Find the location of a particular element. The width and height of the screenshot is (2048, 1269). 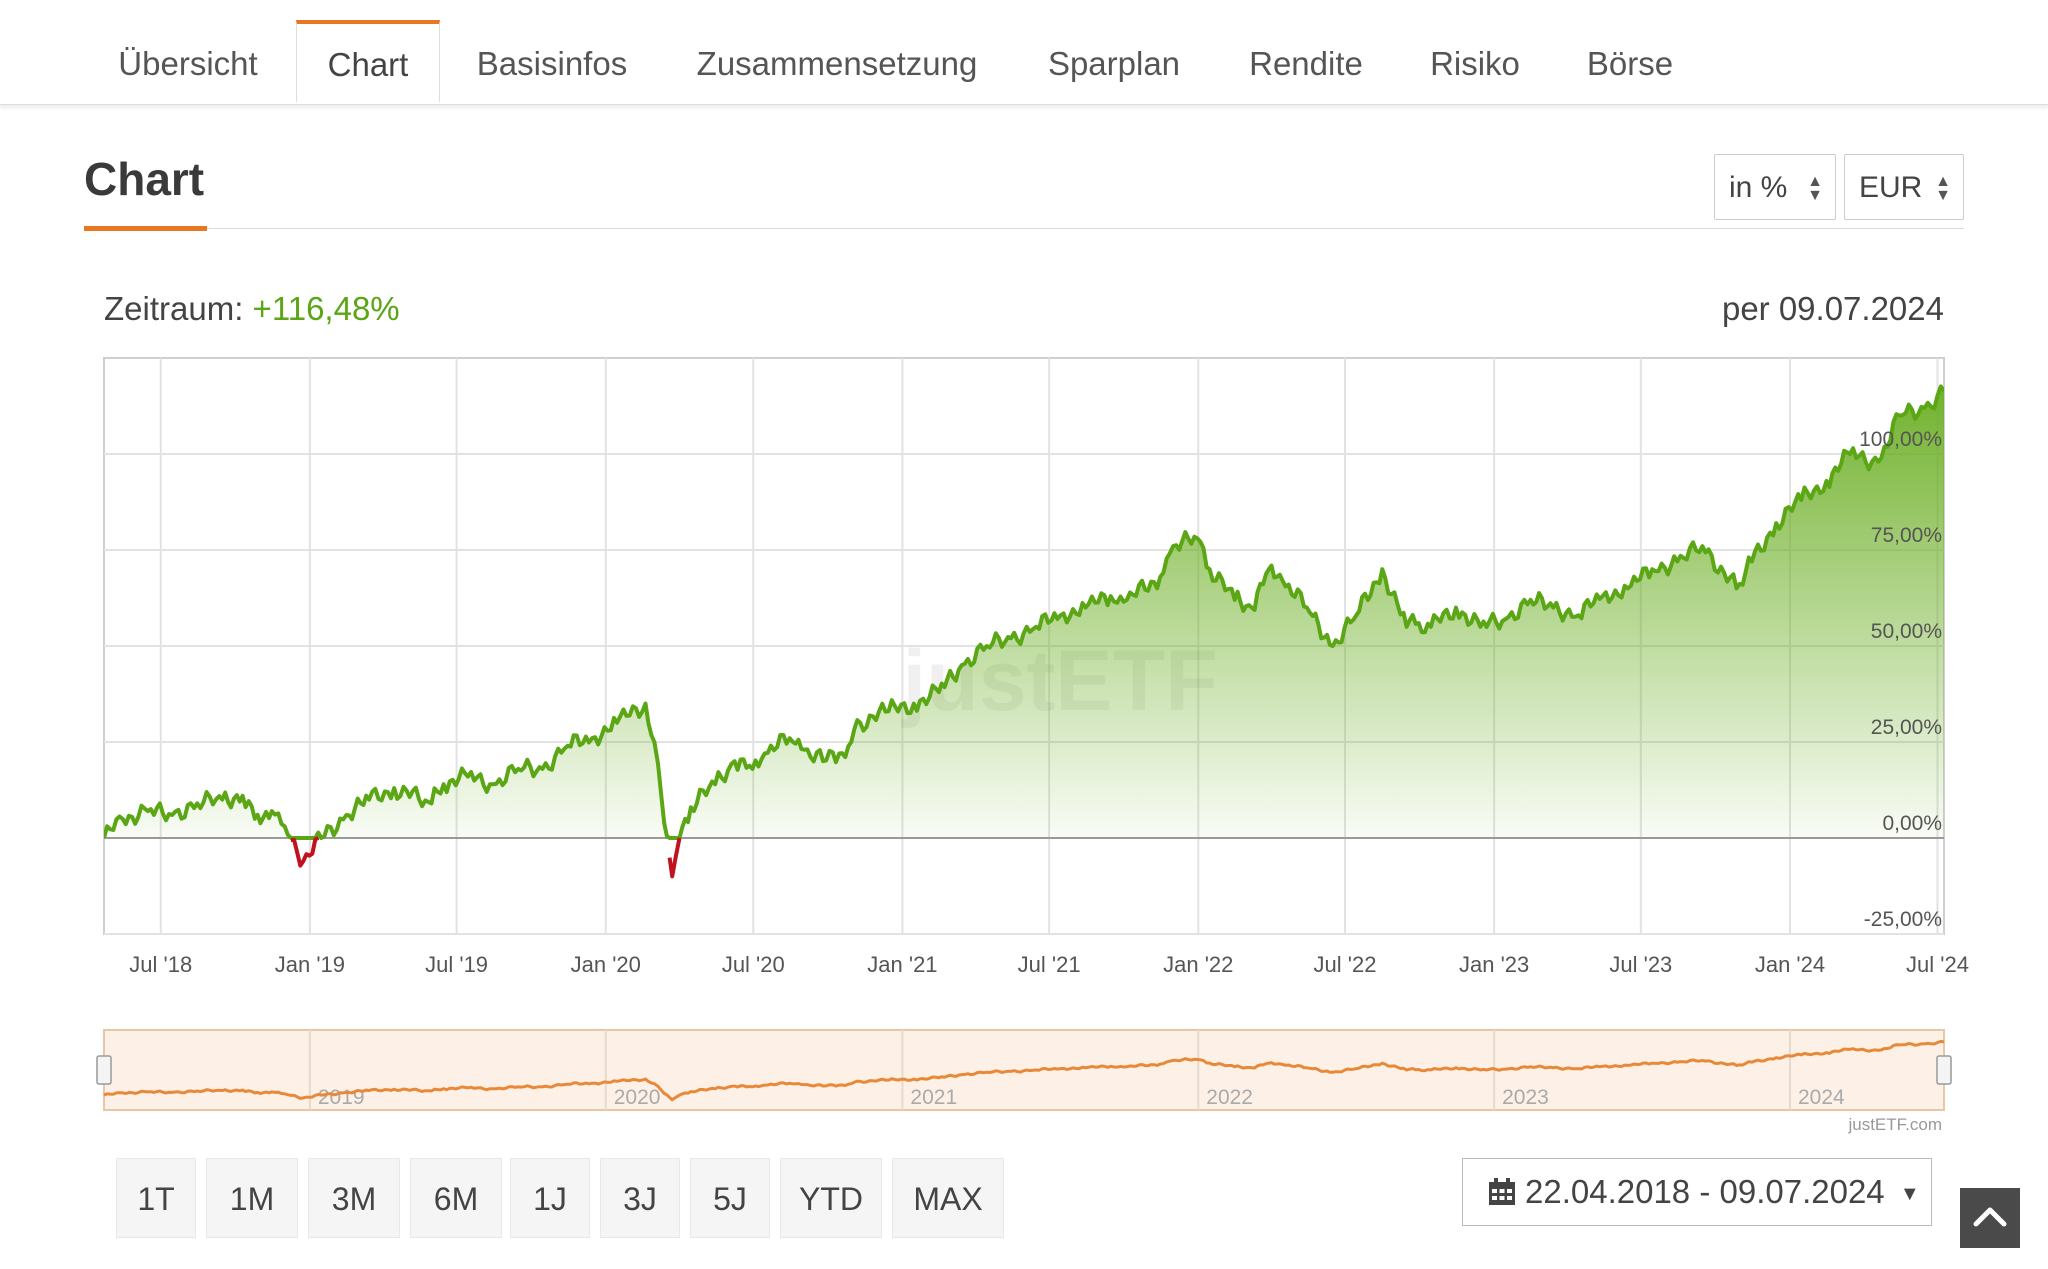

unit-select: in % ▲ ▼ is located at coordinates (1775, 187).